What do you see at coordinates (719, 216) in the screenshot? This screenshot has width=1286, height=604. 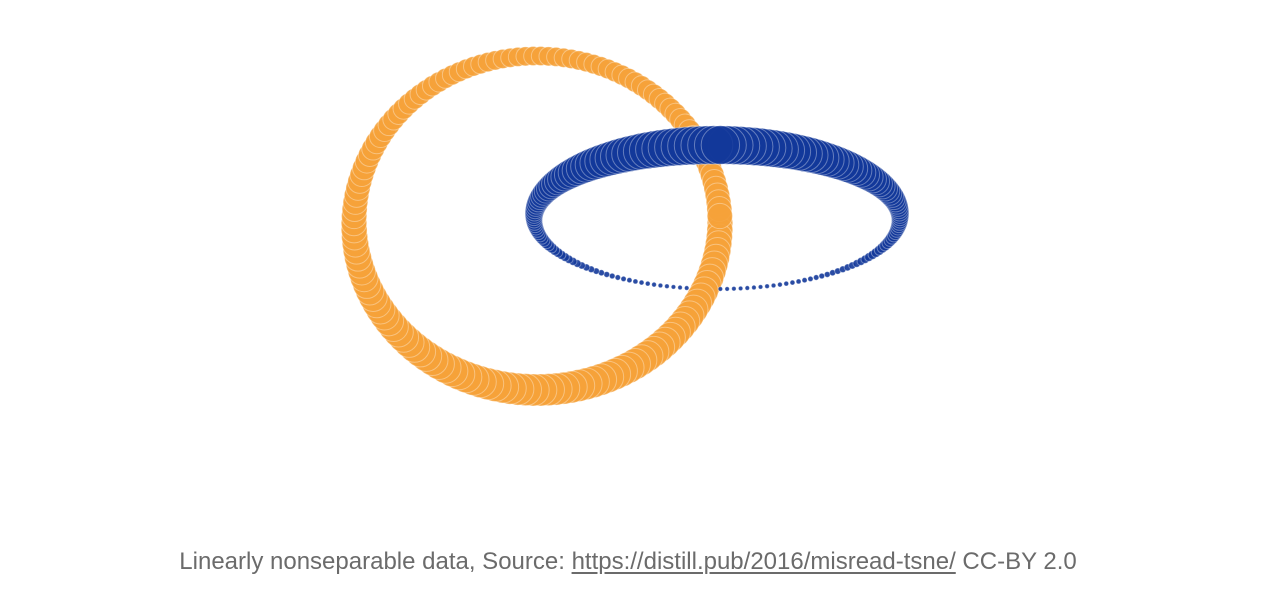 I see `orange-ring-dot` at bounding box center [719, 216].